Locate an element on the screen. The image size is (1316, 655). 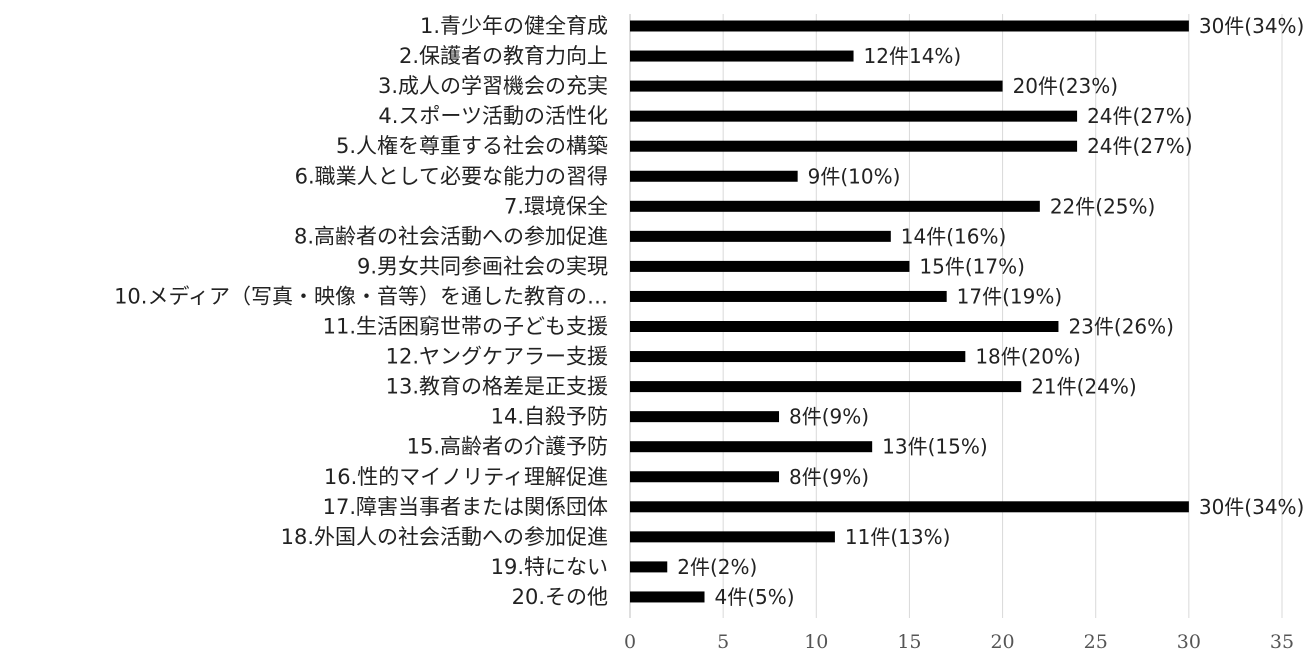
data-label: 23件(26%) is located at coordinates (1121, 327).